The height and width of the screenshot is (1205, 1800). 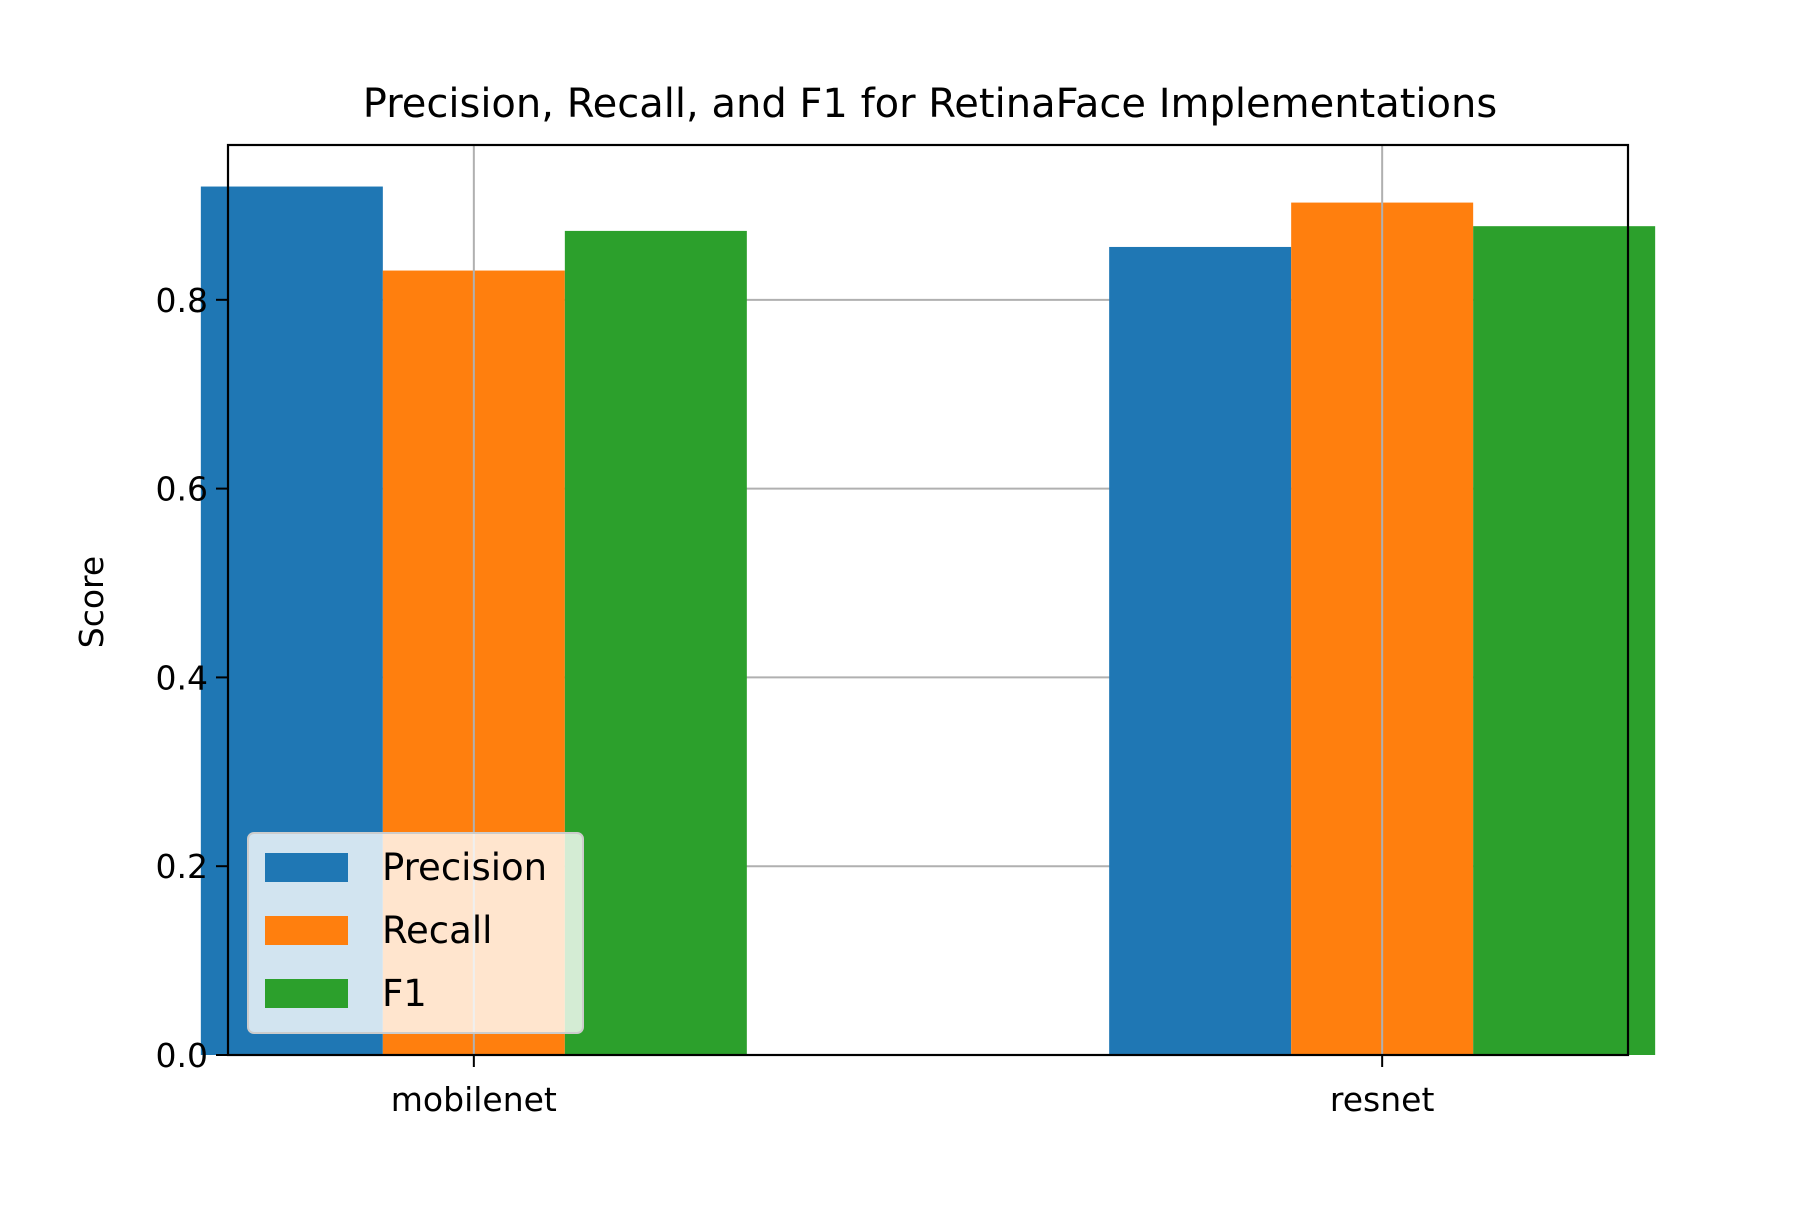 What do you see at coordinates (182, 1055) in the screenshot?
I see `y-tick-label: 0.0` at bounding box center [182, 1055].